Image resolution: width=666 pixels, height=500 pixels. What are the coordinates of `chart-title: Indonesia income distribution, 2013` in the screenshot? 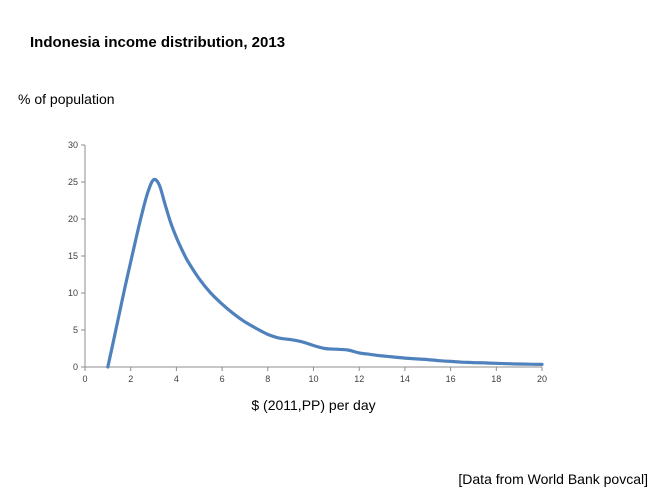 It's located at (158, 42).